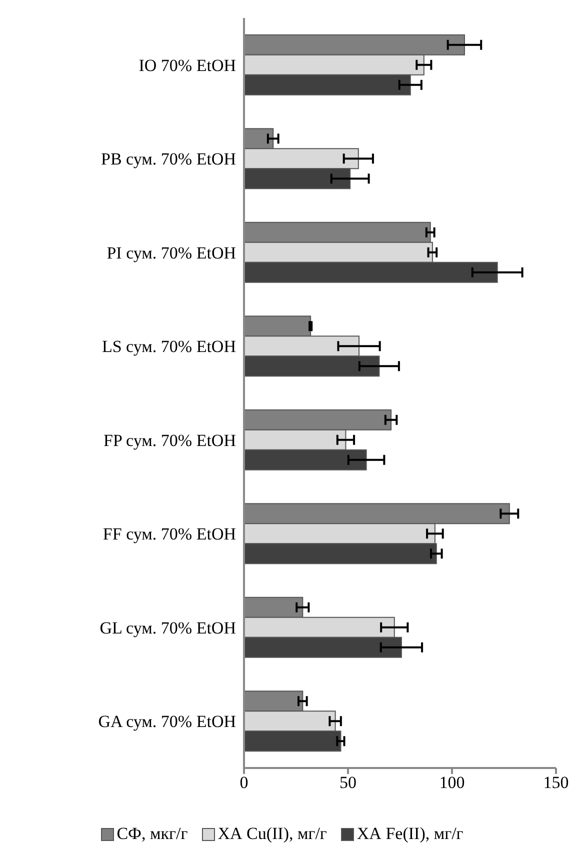 The width and height of the screenshot is (586, 860). What do you see at coordinates (187, 65) in the screenshot?
I see `y-tick-label: IO 70% EtOH` at bounding box center [187, 65].